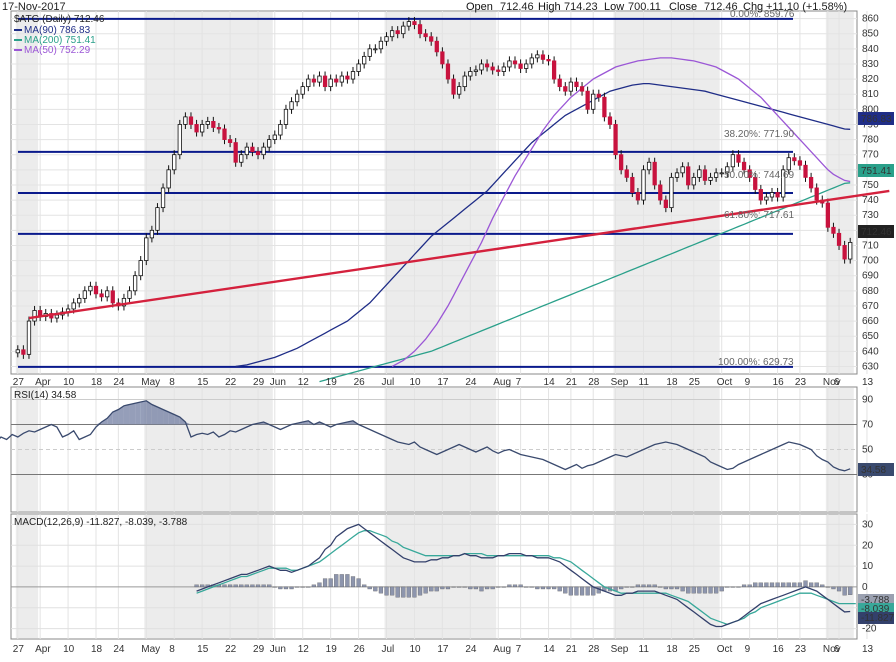 Image resolution: width=896 pixels, height=662 pixels. Describe the element at coordinates (59, 19) in the screenshot. I see `symbol-label: $ATG (Daily) 712.46` at that location.